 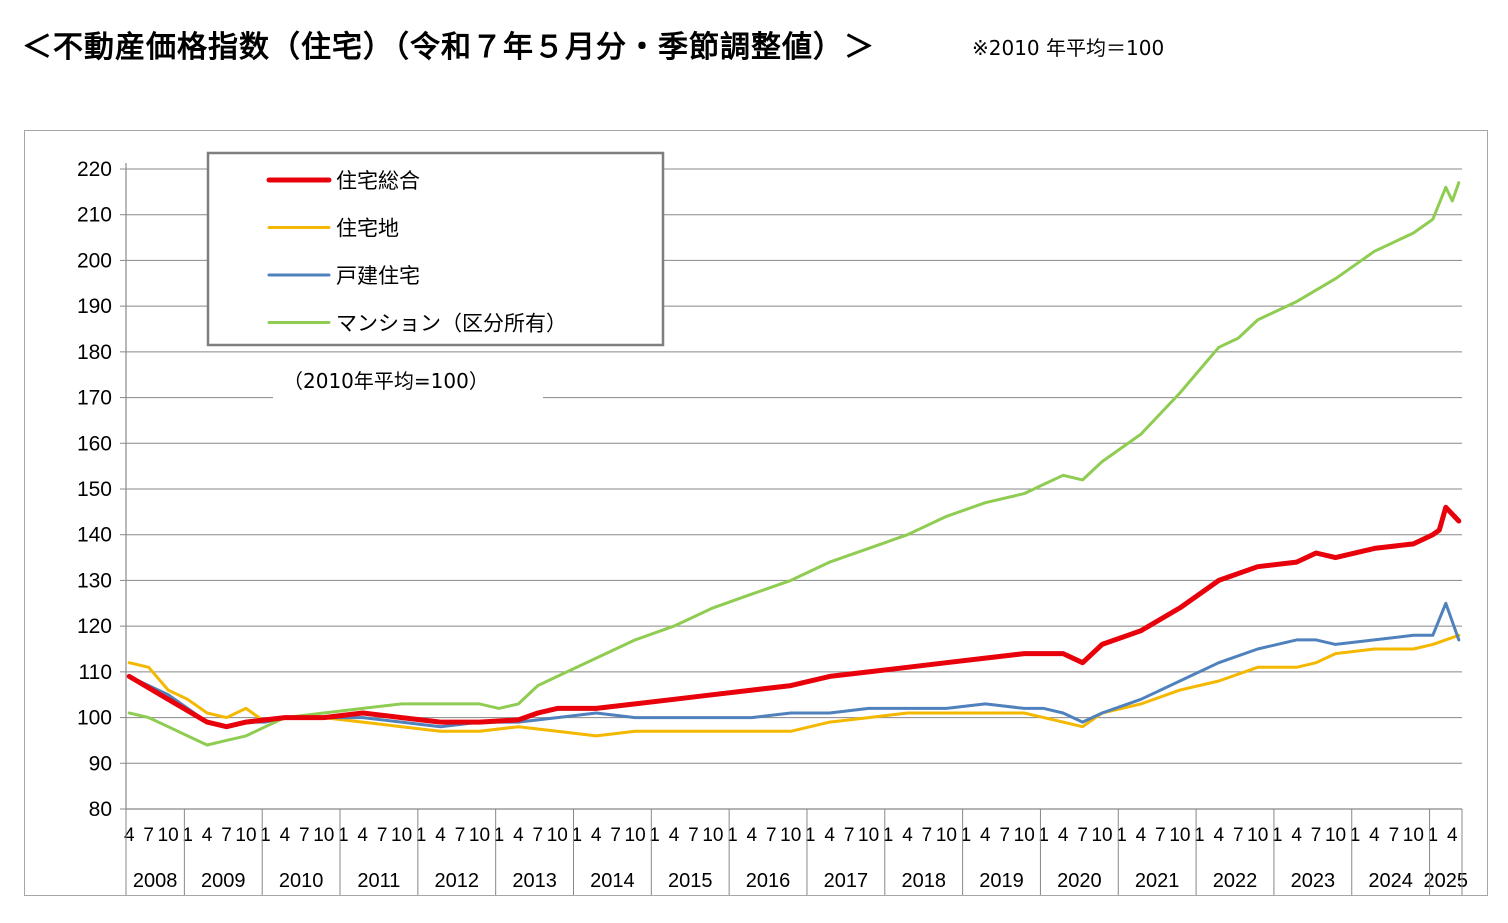 I want to click on legend-label: 戸建住宅, so click(x=378, y=276).